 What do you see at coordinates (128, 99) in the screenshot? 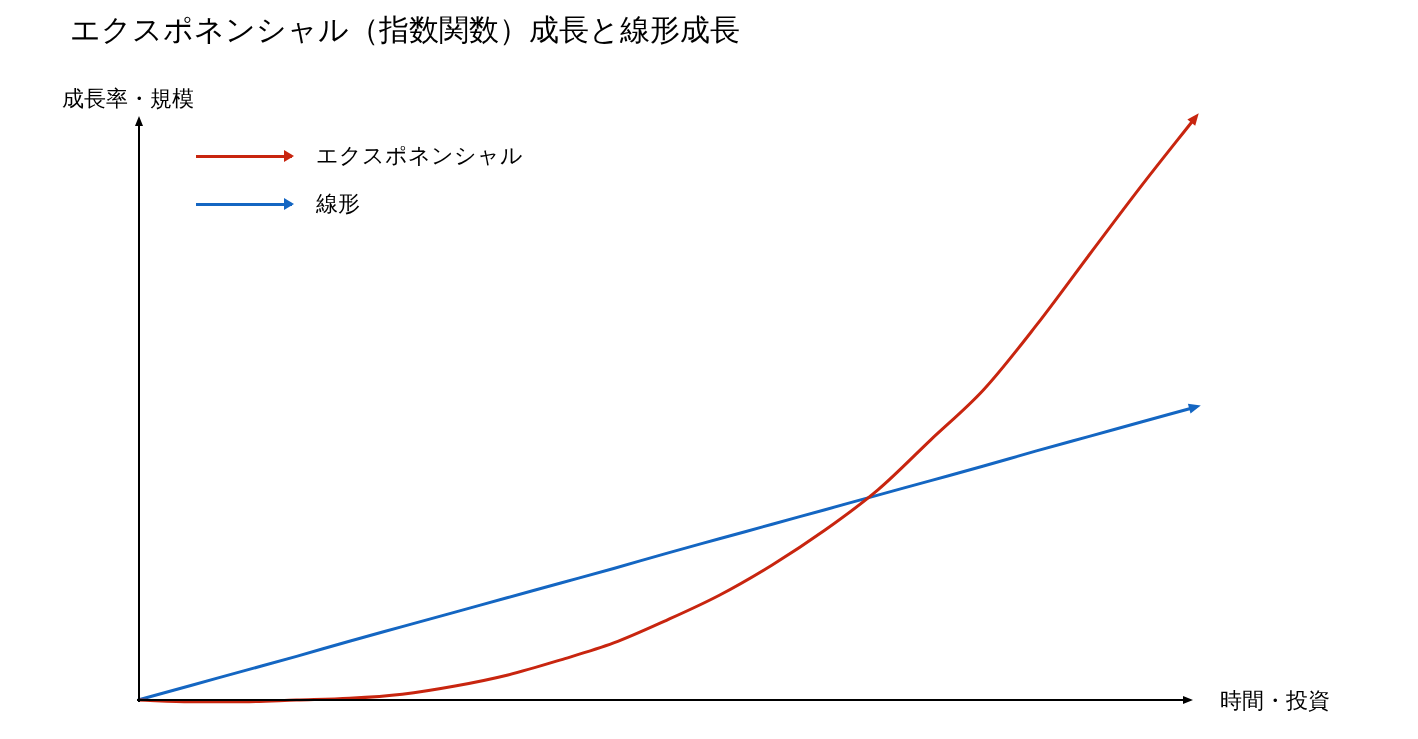
I see `y-axis-title: 成長率・規模` at bounding box center [128, 99].